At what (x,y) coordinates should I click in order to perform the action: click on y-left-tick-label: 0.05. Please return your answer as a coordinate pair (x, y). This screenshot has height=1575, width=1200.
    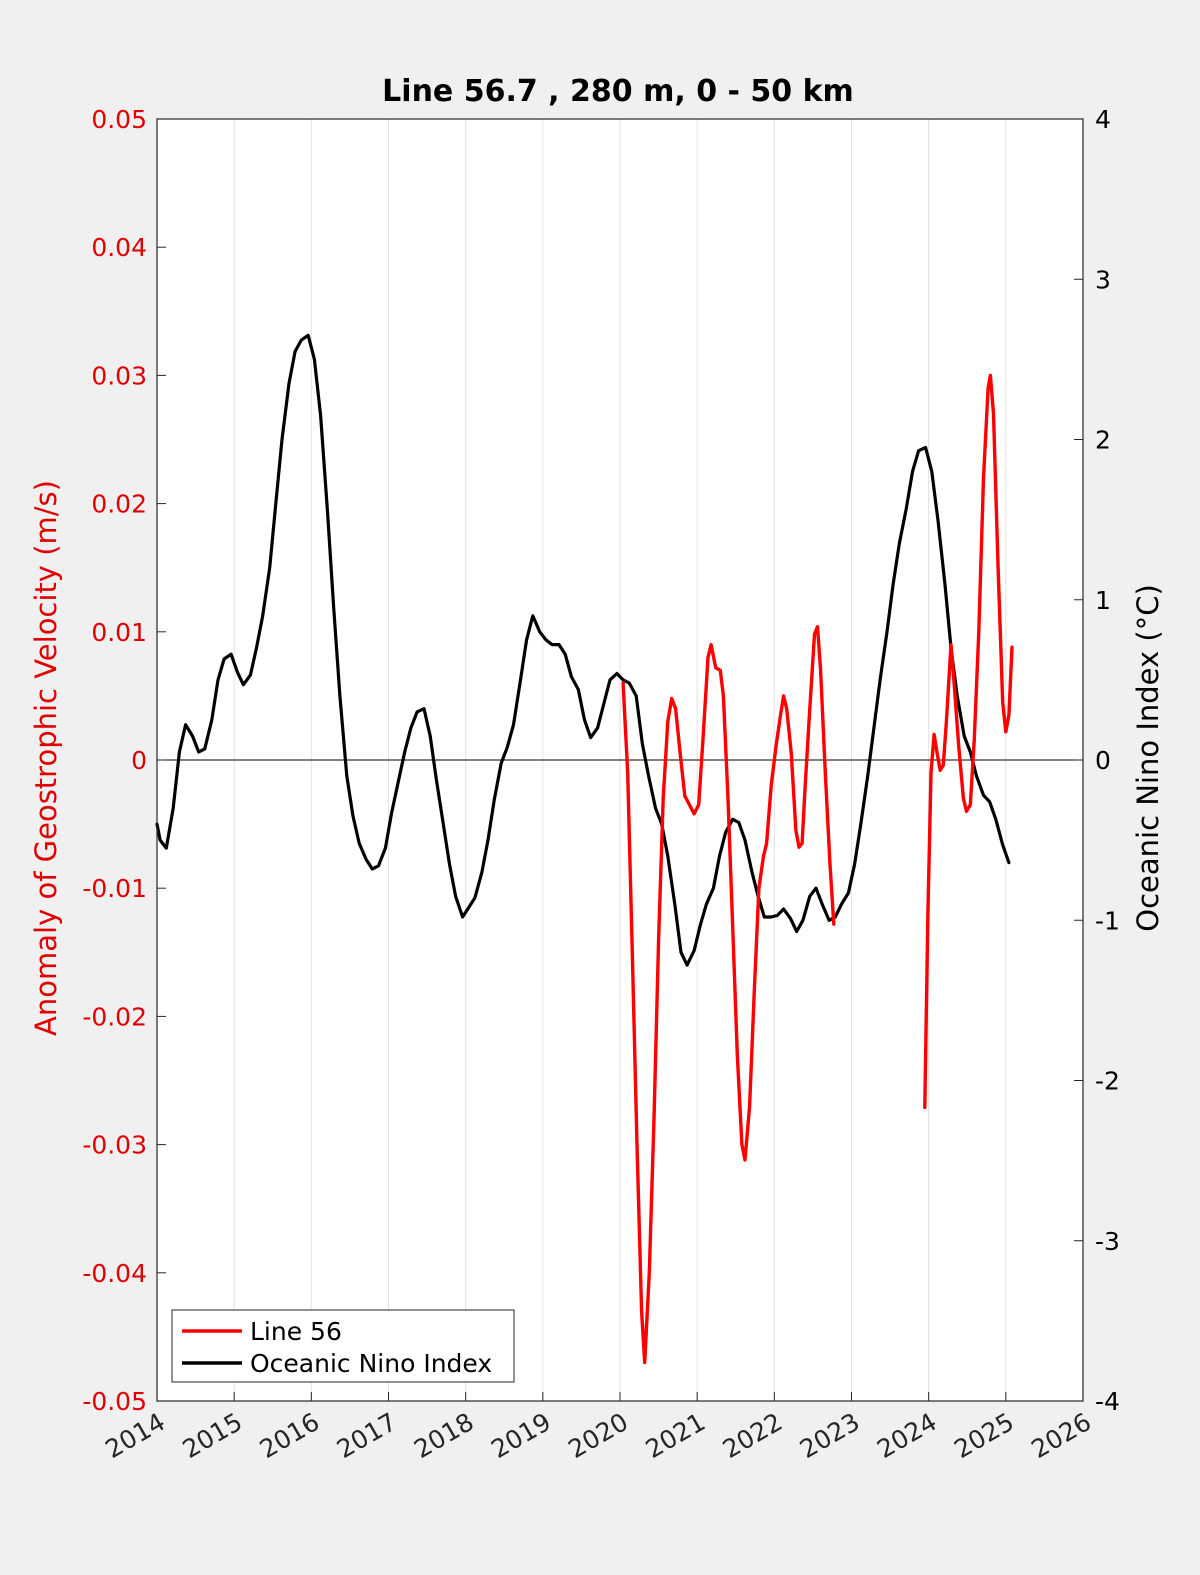
    Looking at the image, I should click on (119, 119).